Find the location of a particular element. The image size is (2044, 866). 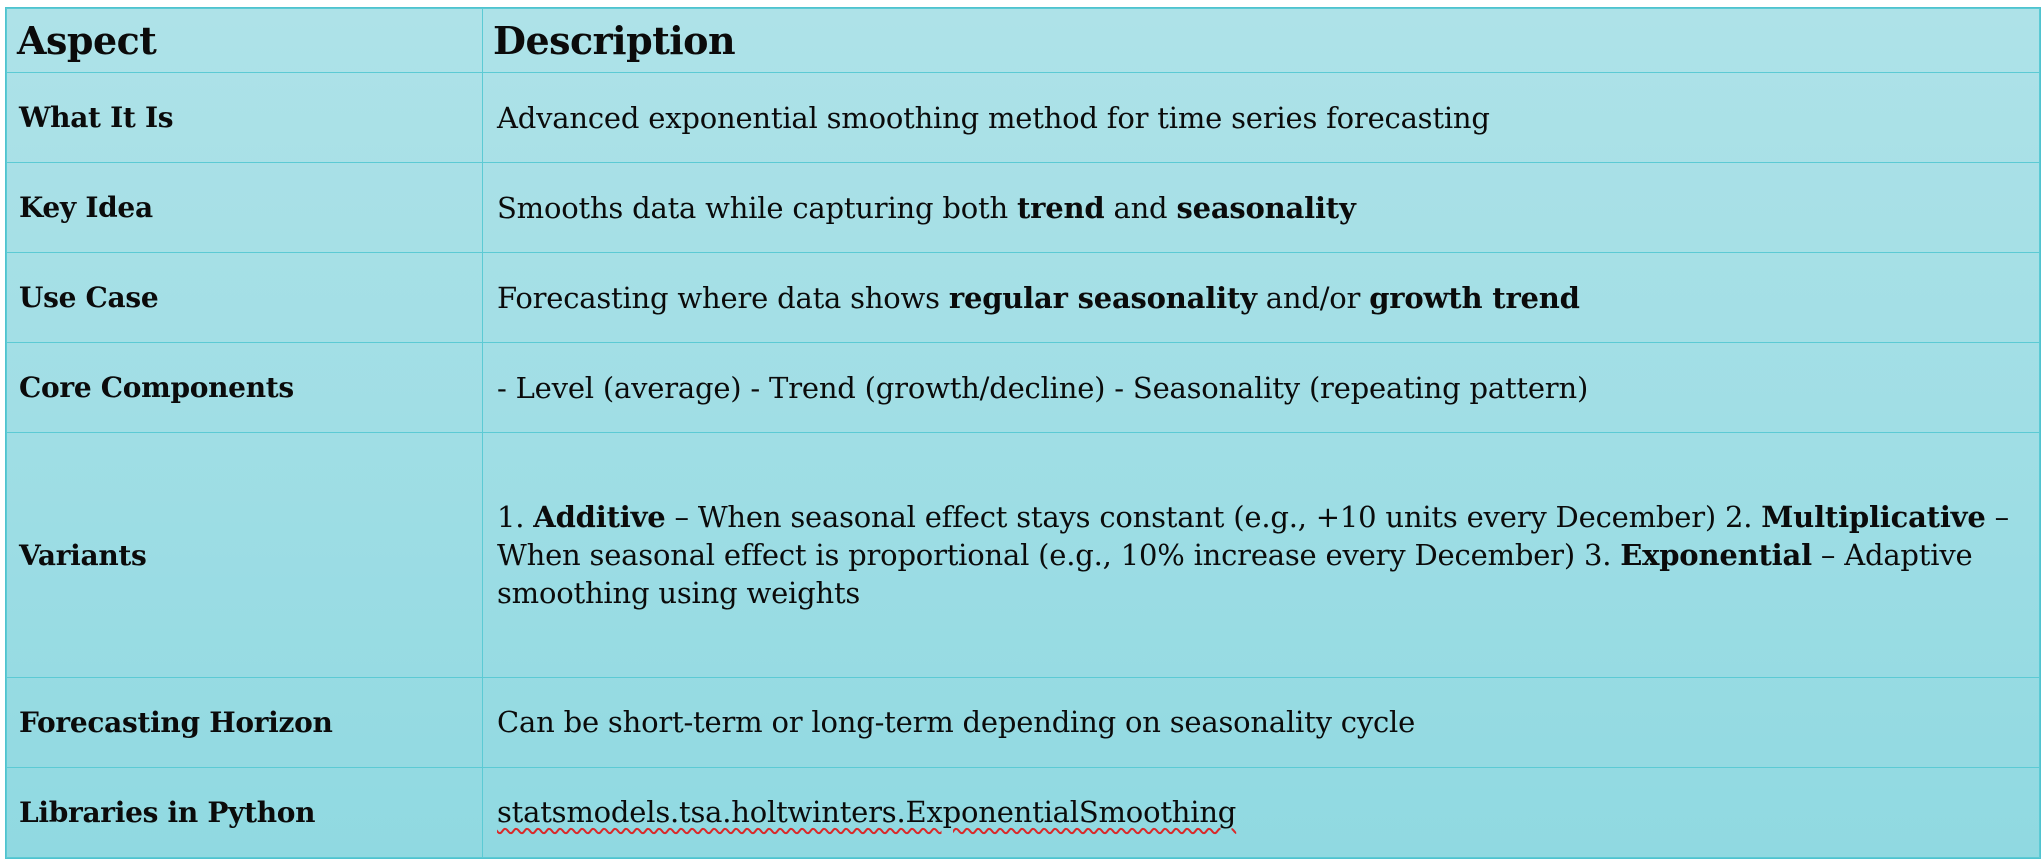

aspect-cell: Forecasting Horizon is located at coordinates (244, 722).